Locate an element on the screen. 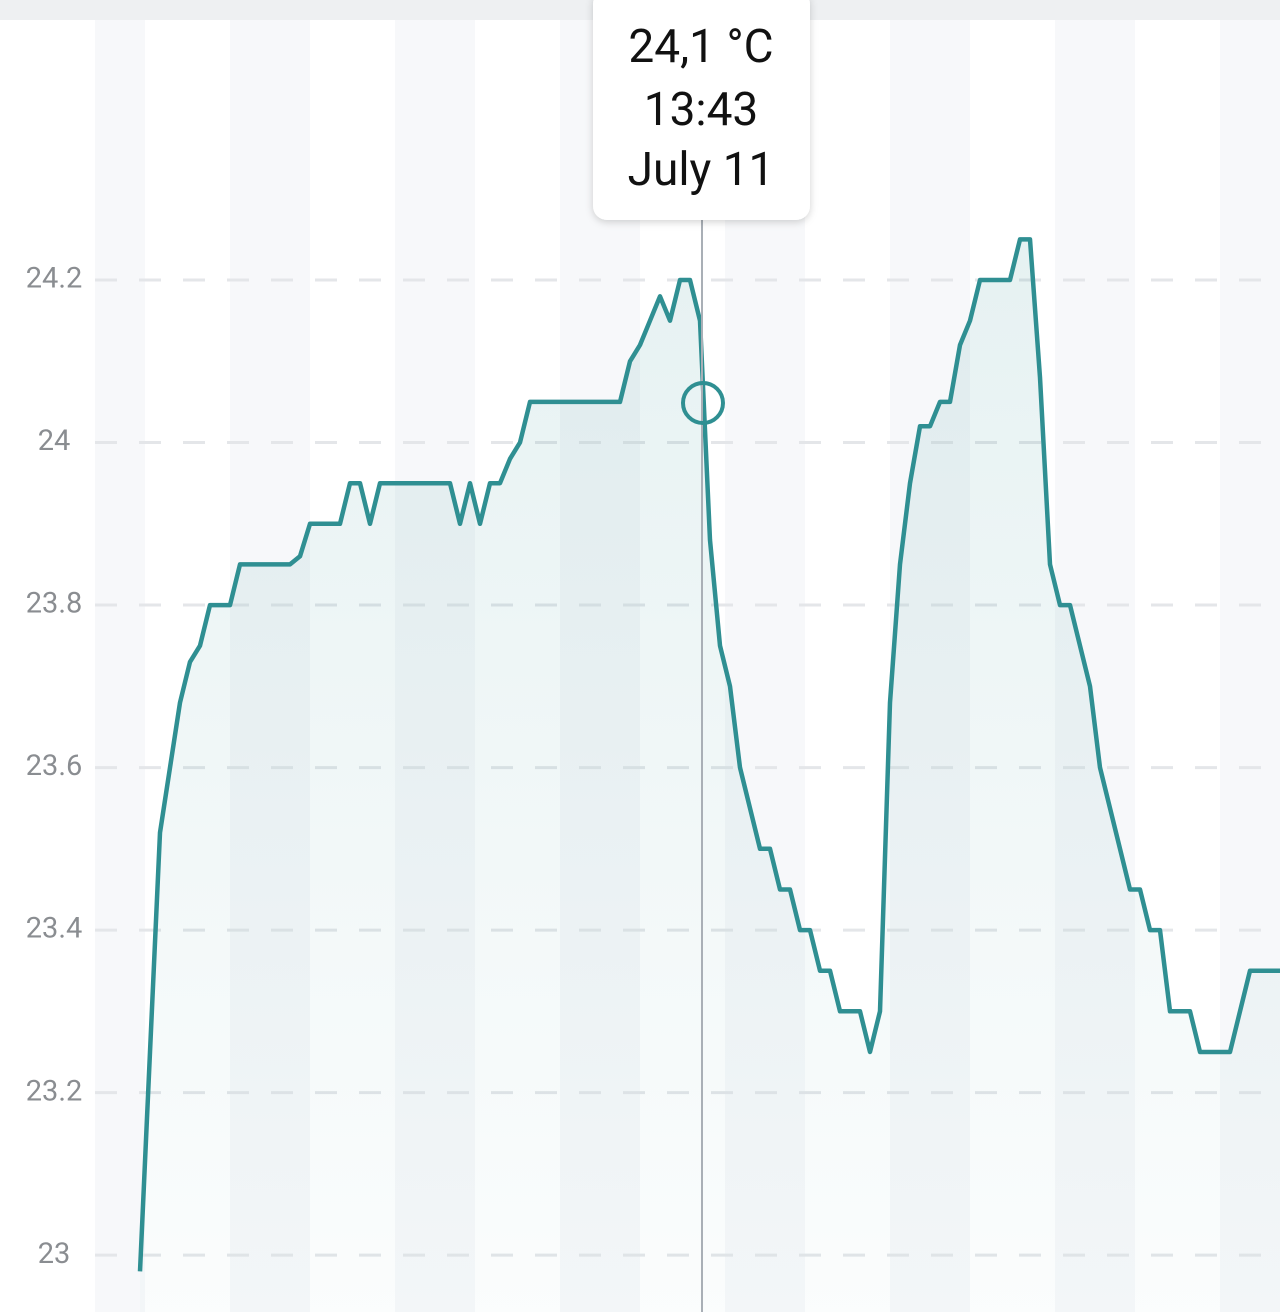 This screenshot has width=1280, height=1312. tooltip-box is located at coordinates (701, 110).